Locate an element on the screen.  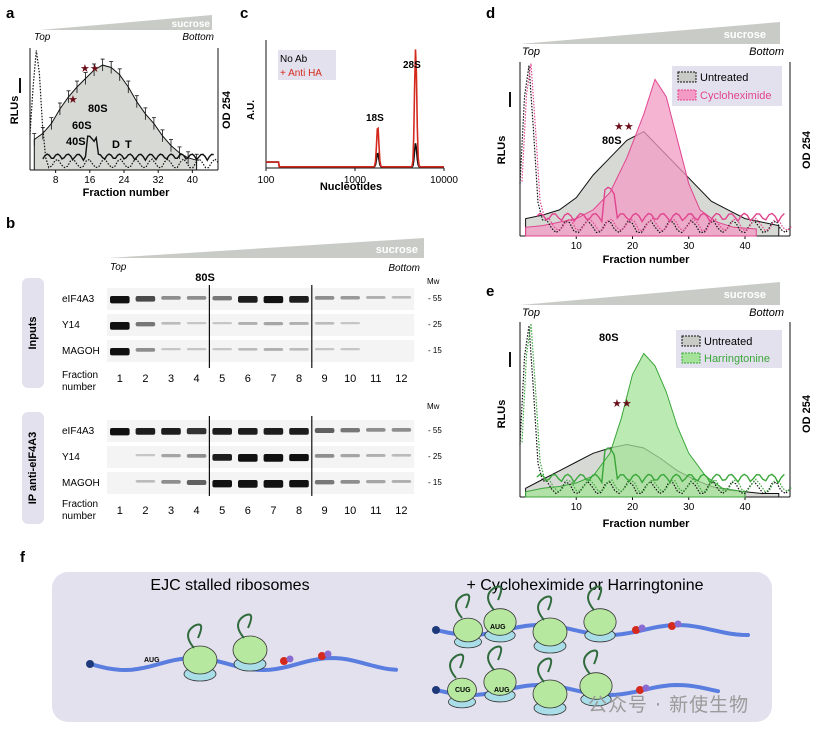
blot-mw-ip: - 55 is located at coordinates (435, 430).